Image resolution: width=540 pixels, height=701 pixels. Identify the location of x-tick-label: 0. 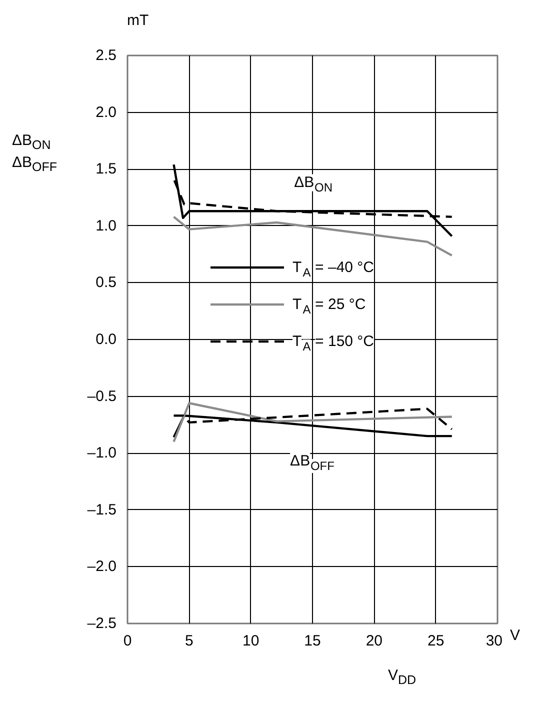
(127, 641).